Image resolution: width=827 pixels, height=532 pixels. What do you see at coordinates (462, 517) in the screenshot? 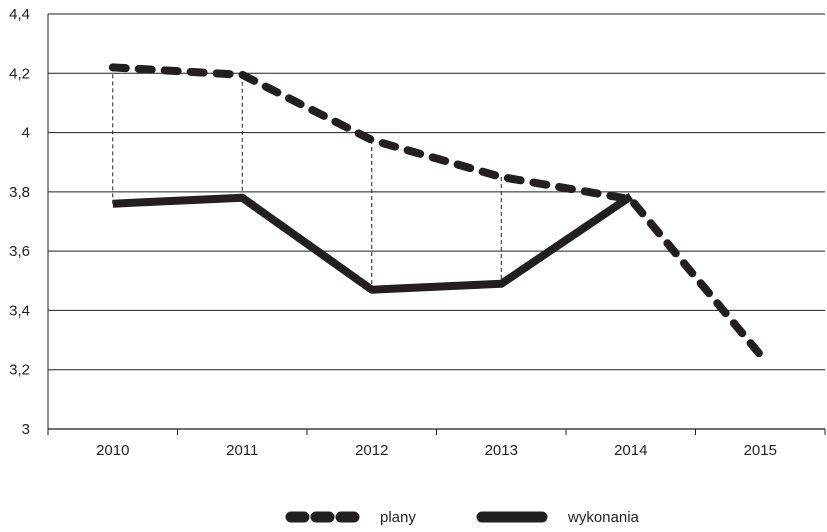
I see `legend: plany wykonania` at bounding box center [462, 517].